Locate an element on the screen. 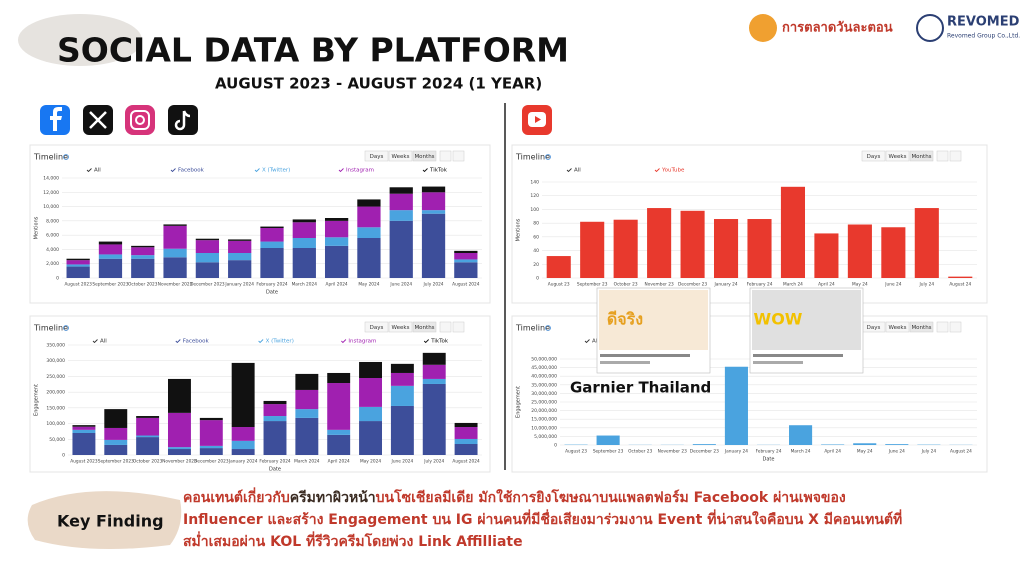 This screenshot has height=575, width=1024. view-button-label: Weeks is located at coordinates (898, 328).